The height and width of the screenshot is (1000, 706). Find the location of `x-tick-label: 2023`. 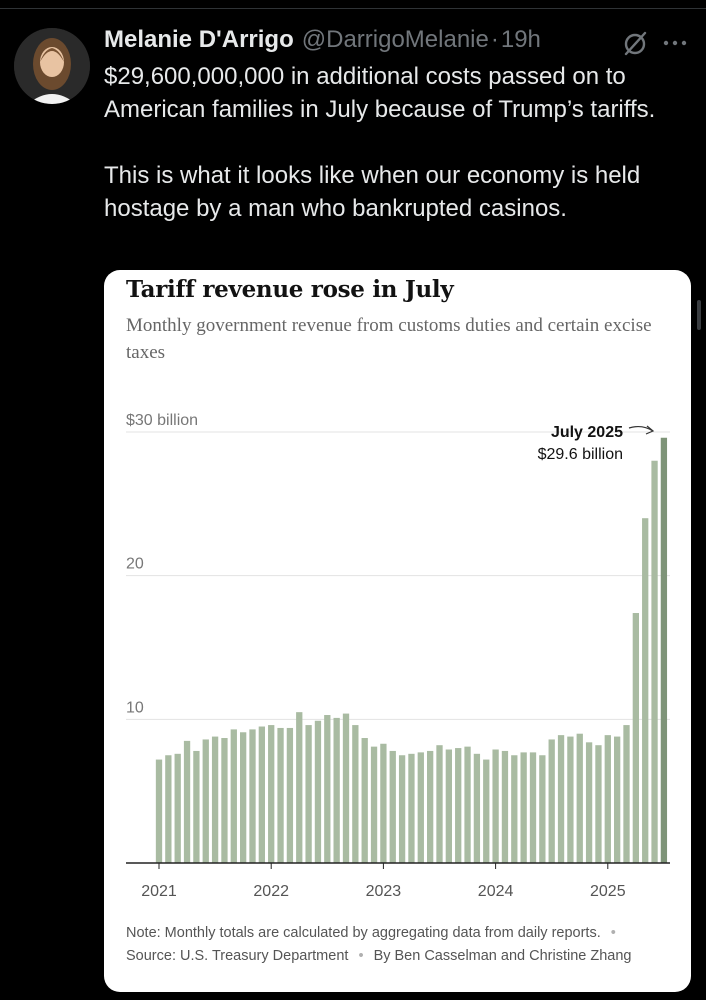

x-tick-label: 2023 is located at coordinates (384, 891).